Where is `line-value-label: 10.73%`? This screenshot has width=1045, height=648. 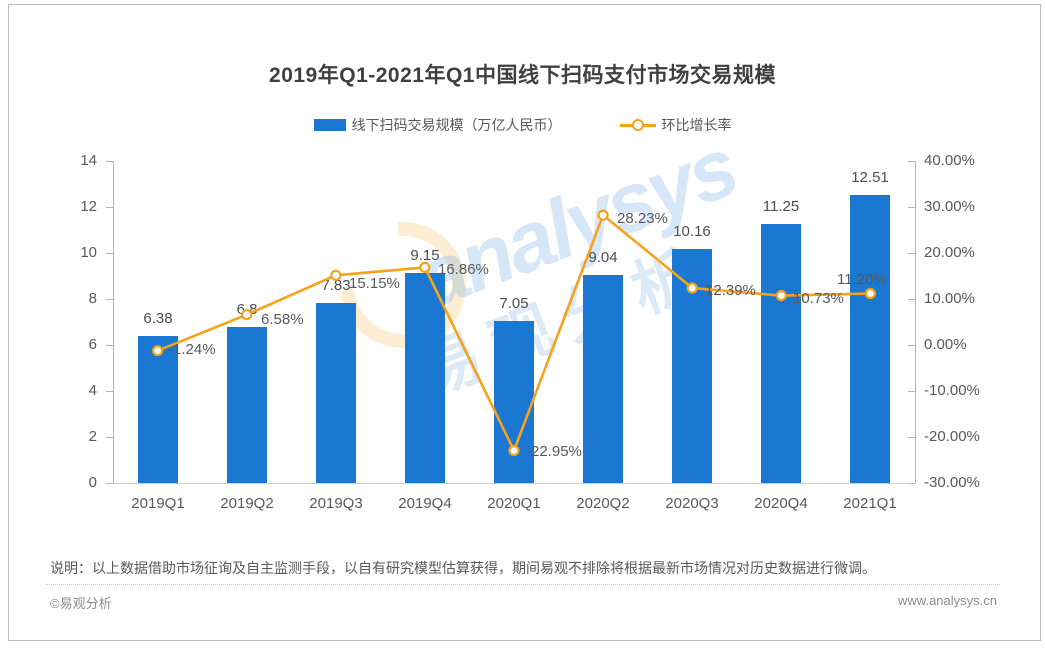
line-value-label: 10.73% is located at coordinates (818, 298).